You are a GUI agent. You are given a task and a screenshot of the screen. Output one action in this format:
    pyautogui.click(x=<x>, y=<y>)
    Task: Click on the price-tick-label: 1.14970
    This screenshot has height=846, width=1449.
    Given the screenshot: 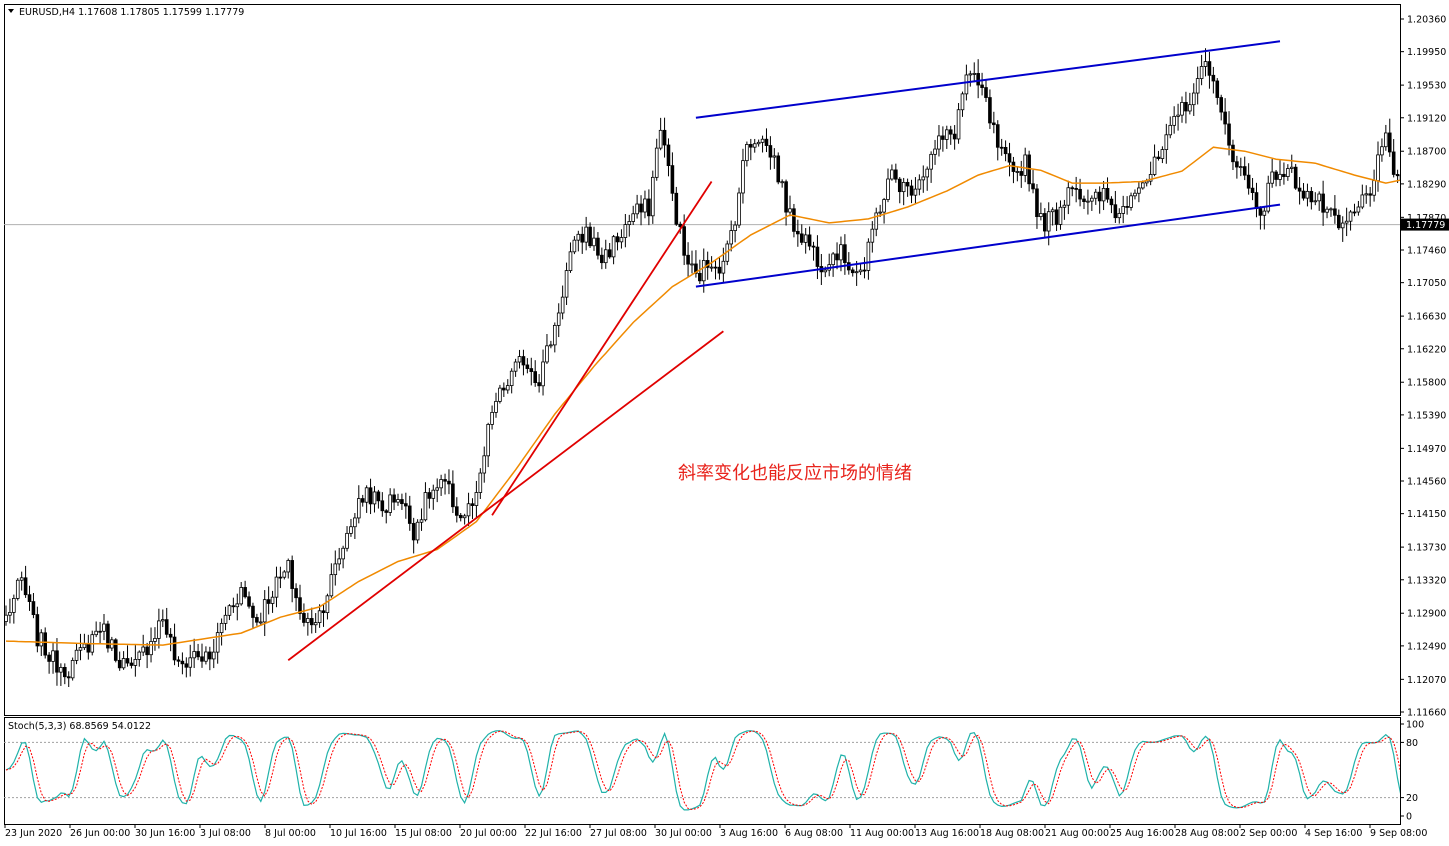 What is the action you would take?
    pyautogui.click(x=1426, y=449)
    